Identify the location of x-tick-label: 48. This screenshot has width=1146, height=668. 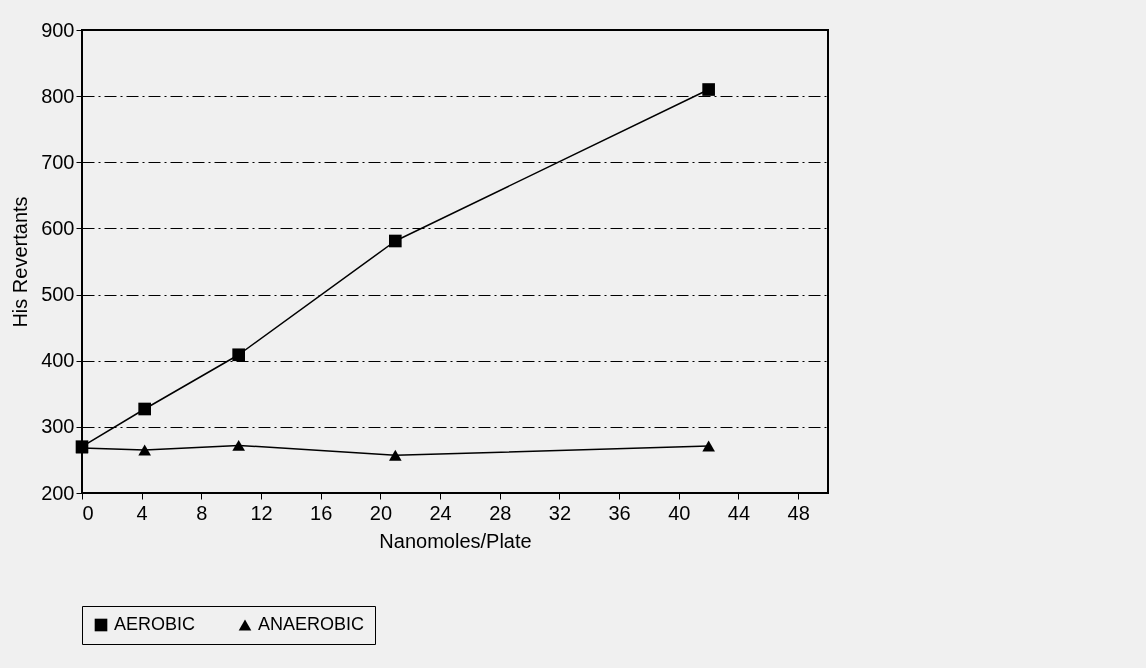
(798, 512).